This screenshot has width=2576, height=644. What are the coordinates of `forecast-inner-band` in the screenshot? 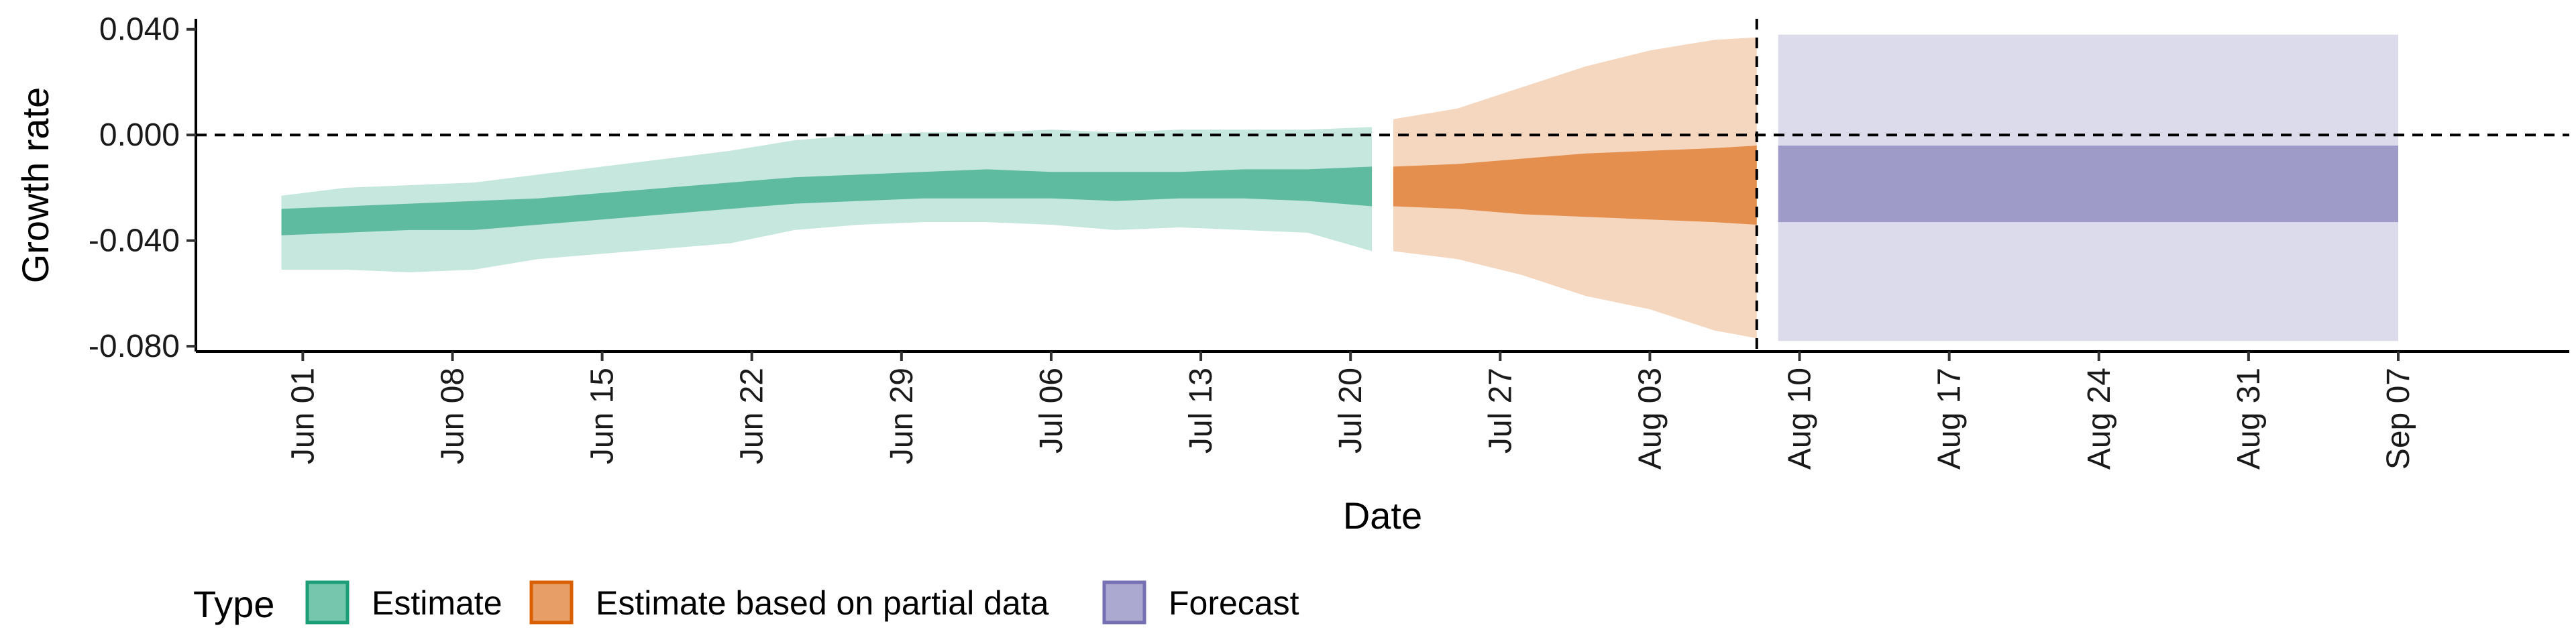 It's located at (2088, 184).